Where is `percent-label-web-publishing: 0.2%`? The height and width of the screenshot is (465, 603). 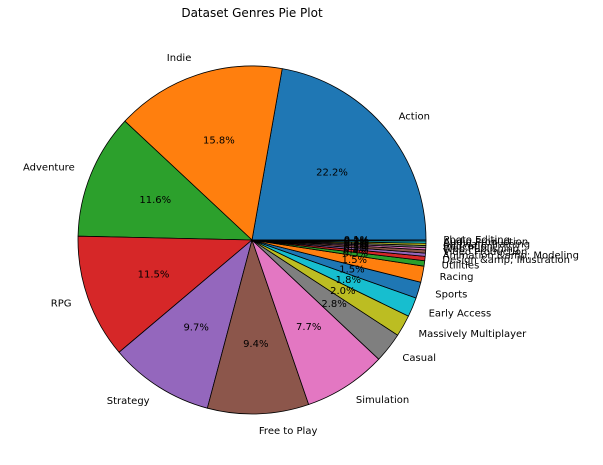
percent-label-web-publishing: 0.2% is located at coordinates (356, 245).